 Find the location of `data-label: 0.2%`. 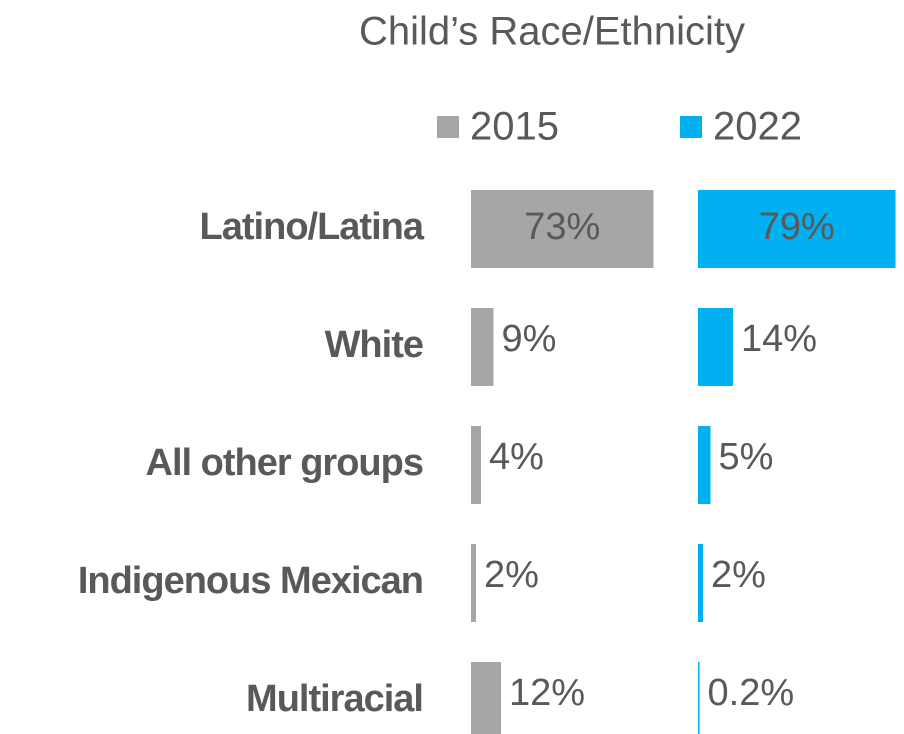

data-label: 0.2% is located at coordinates (751, 693).